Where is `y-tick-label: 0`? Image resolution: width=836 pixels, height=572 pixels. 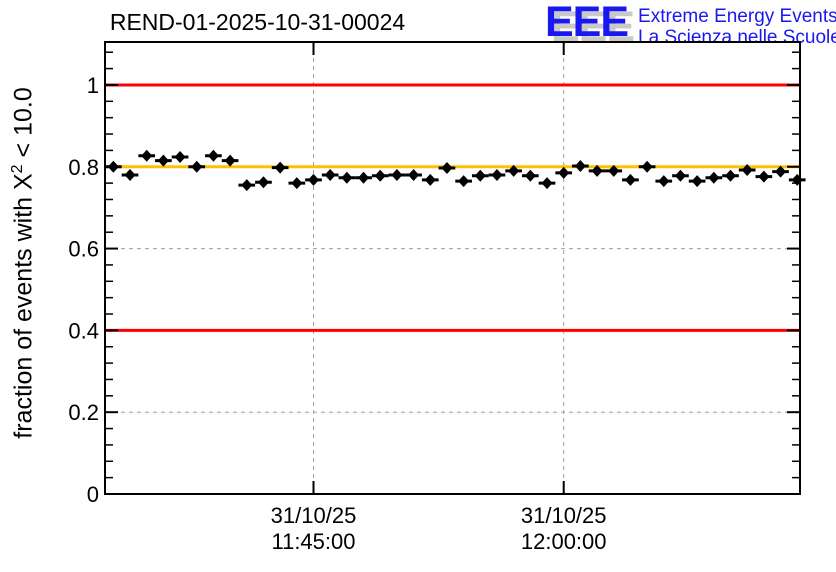
y-tick-label: 0 is located at coordinates (93, 494).